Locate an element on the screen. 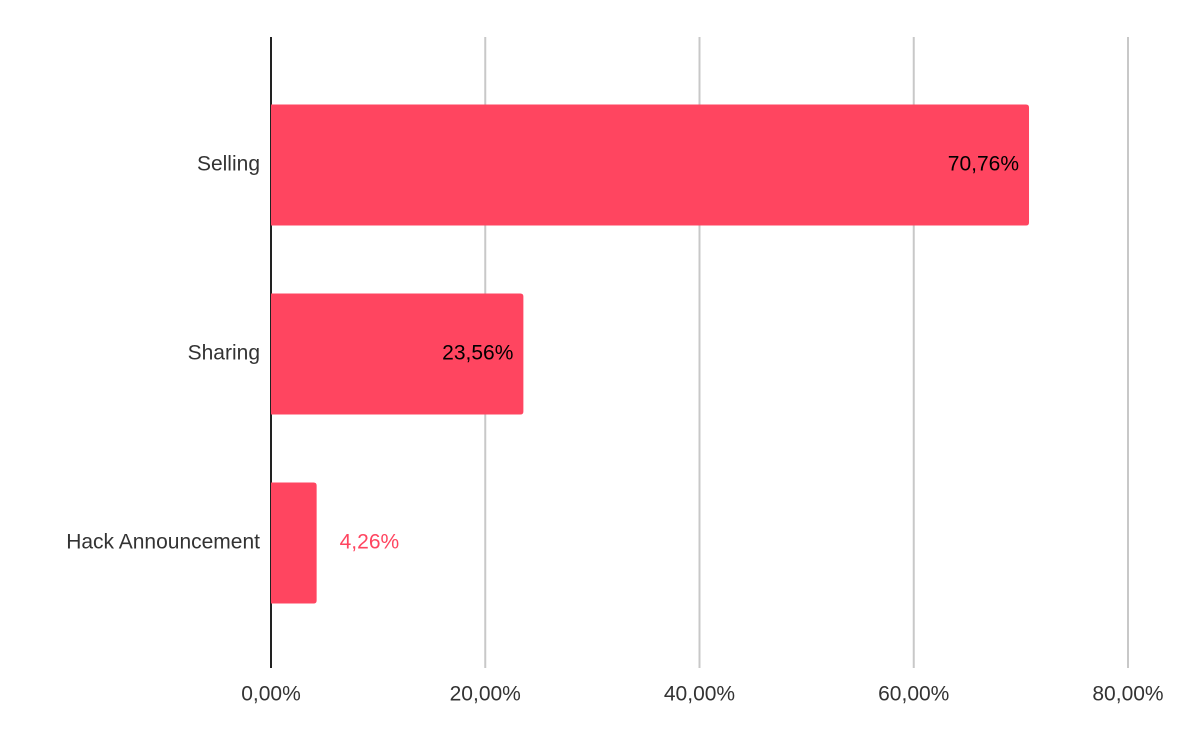 This screenshot has height=742, width=1200. value-label: 23,56% is located at coordinates (477, 353).